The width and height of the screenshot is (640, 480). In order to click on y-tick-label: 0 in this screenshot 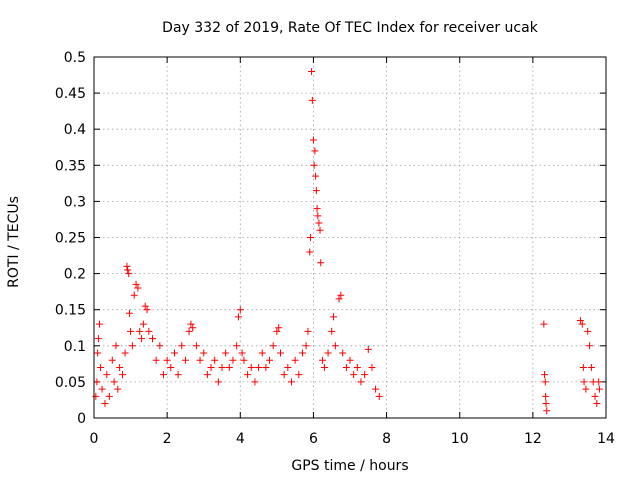, I will do `click(81, 419)`.